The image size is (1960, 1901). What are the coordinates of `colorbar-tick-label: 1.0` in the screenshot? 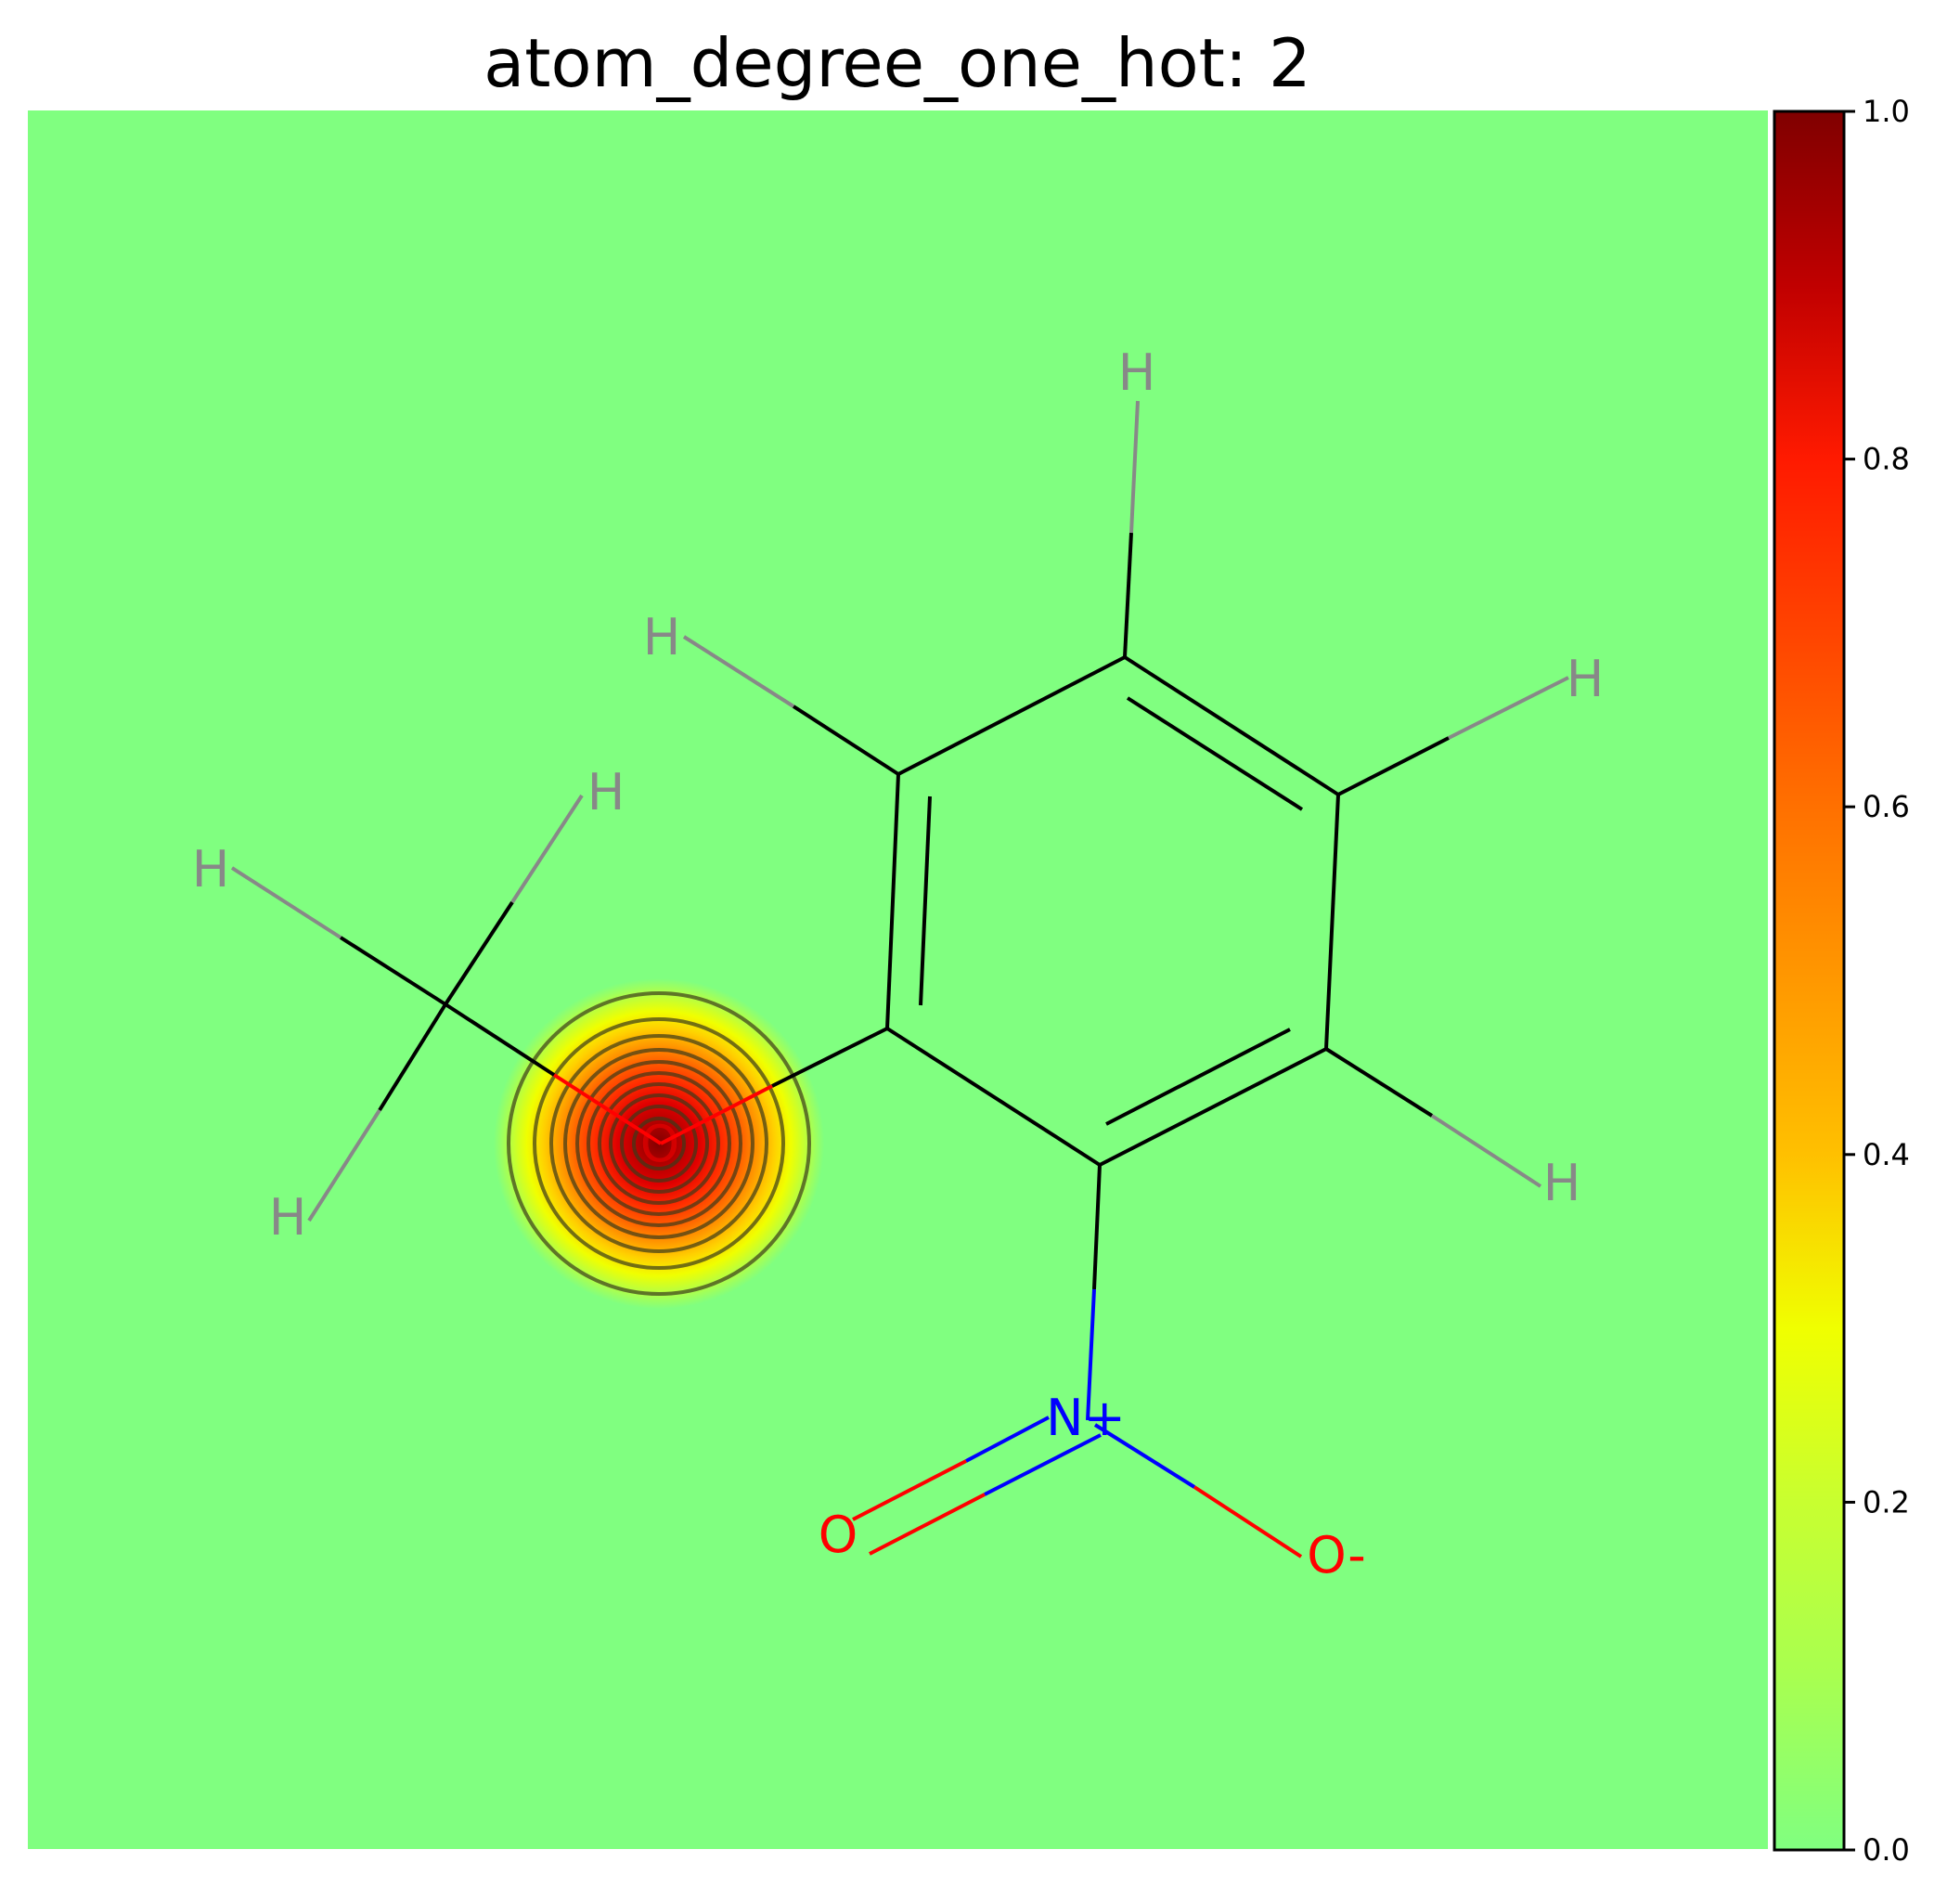 It's located at (1886, 111).